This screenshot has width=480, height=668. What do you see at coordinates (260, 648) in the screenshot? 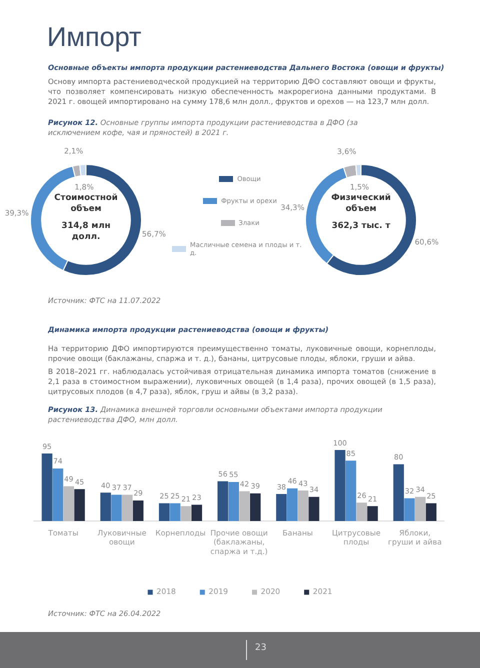
I see `text: 23` at bounding box center [260, 648].